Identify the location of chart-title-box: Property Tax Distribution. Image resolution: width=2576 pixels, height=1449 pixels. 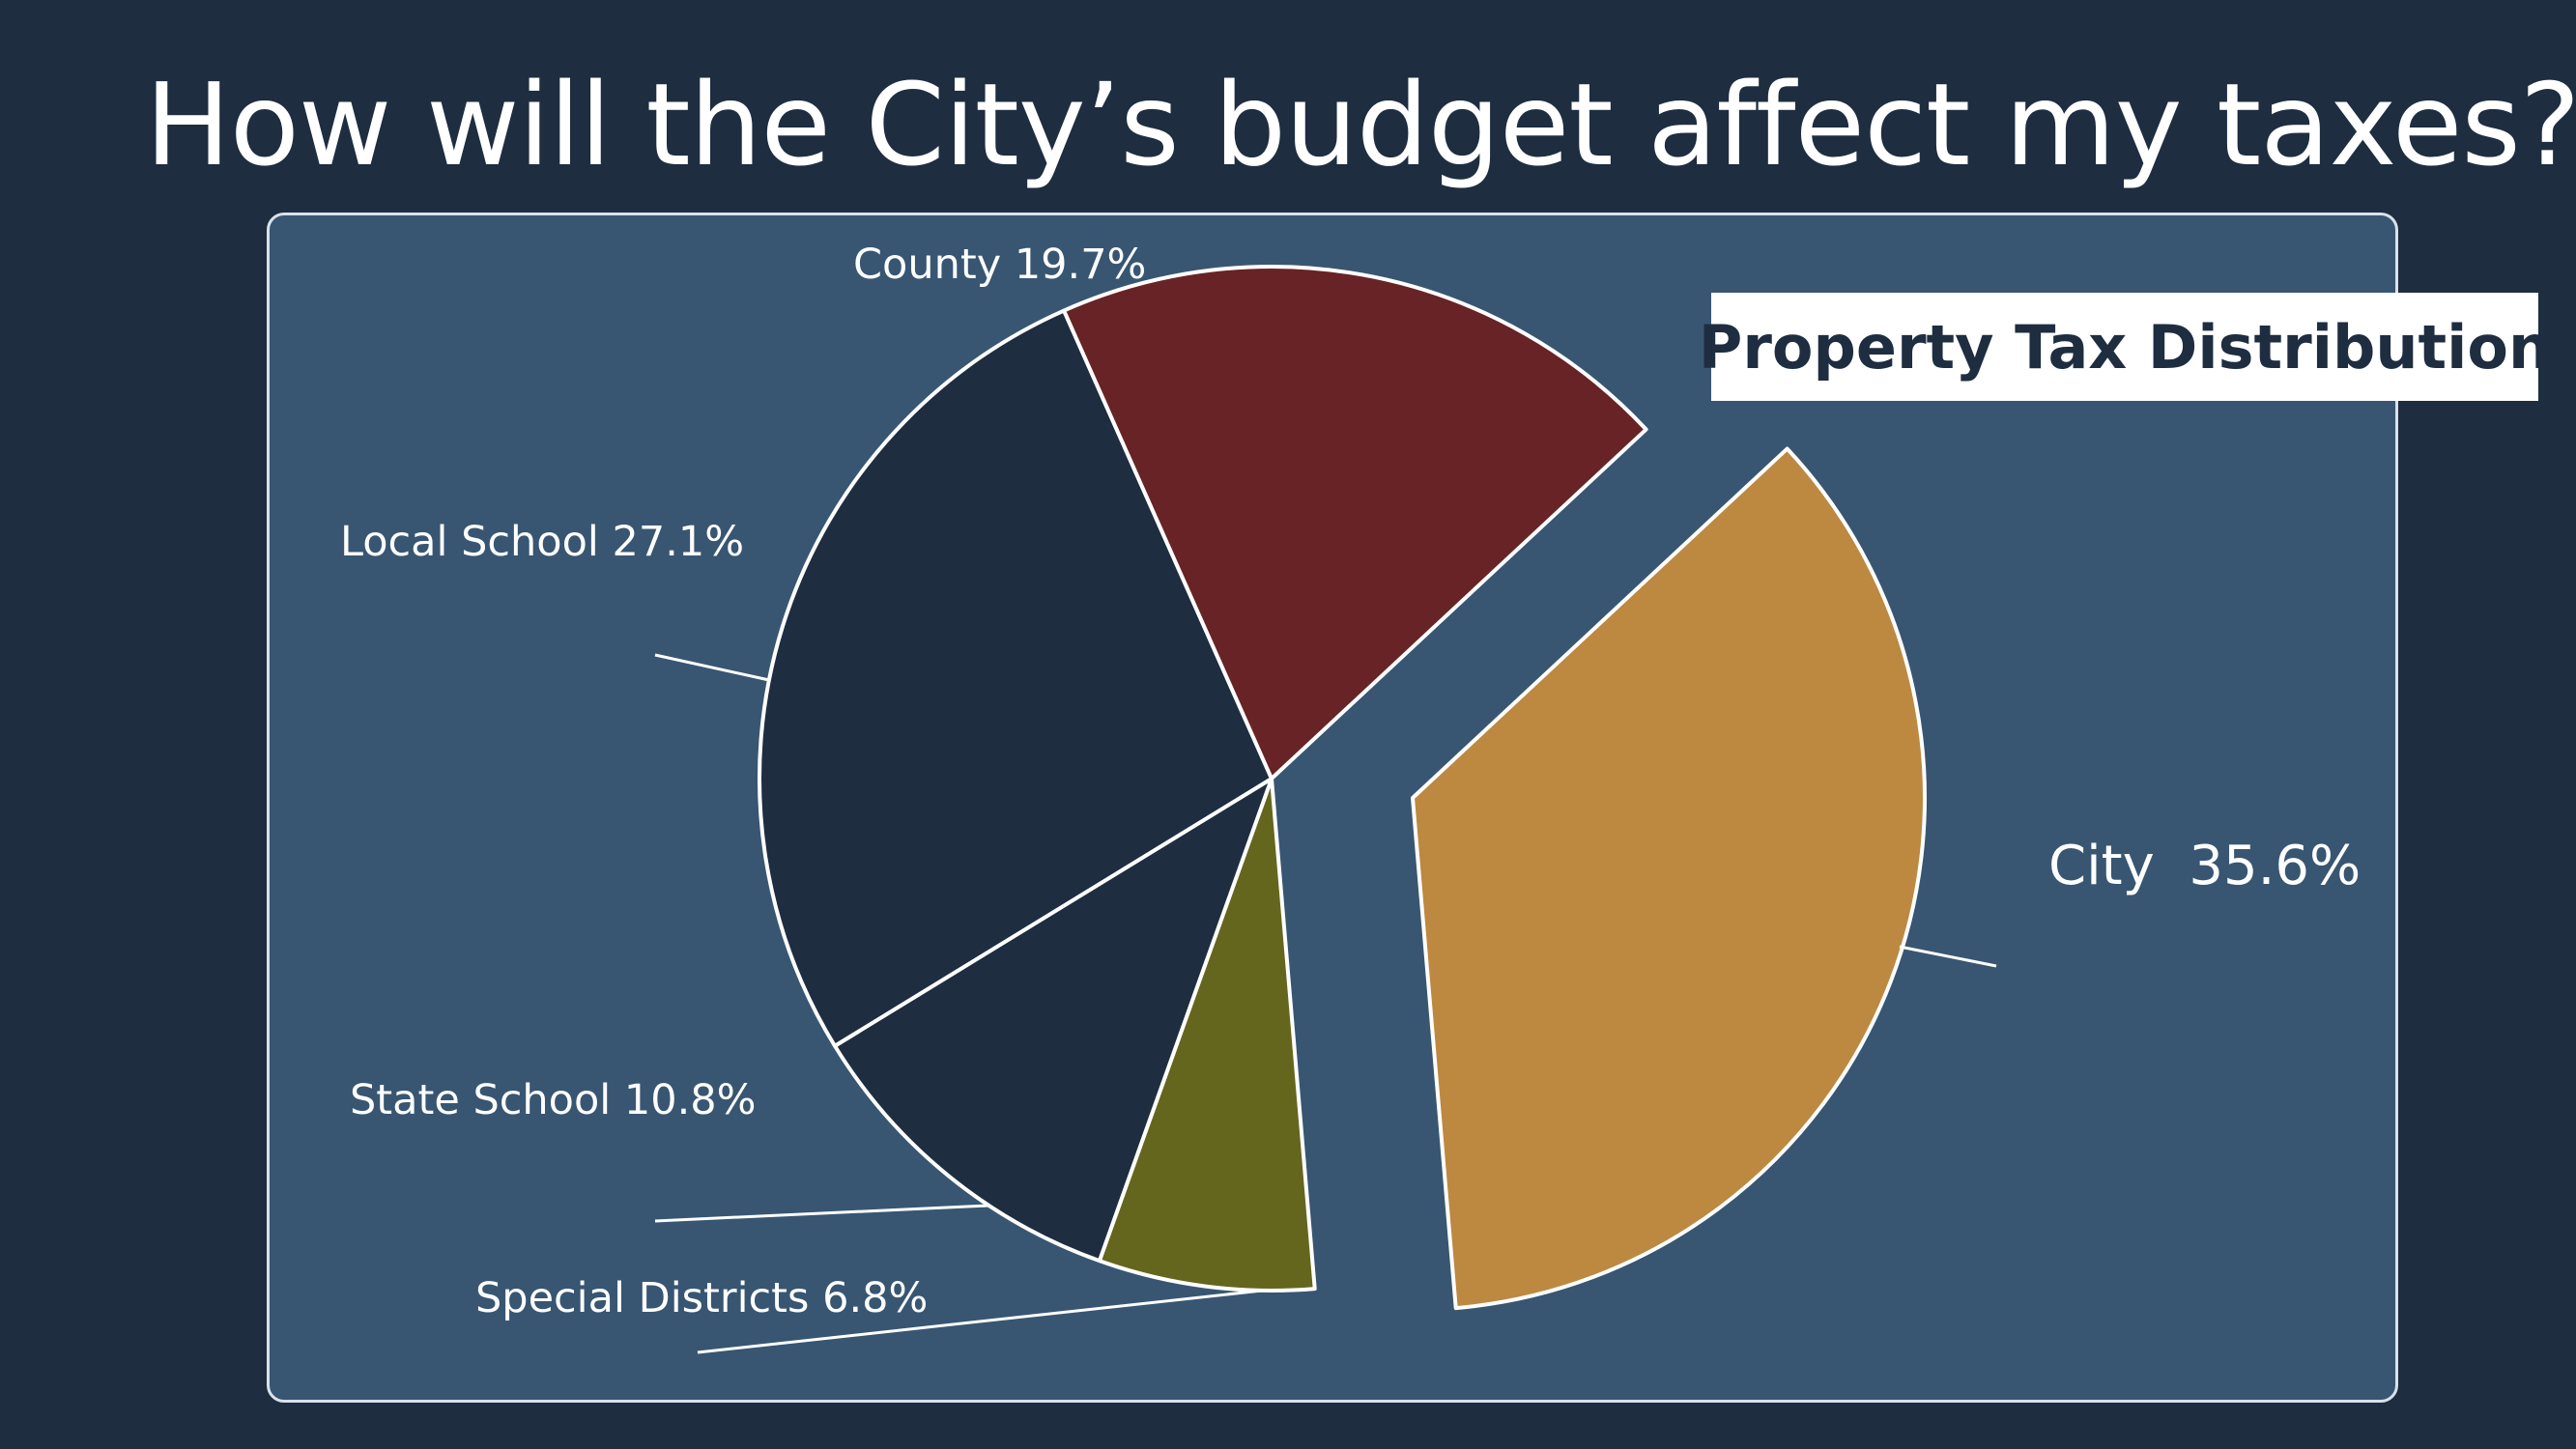
(2125, 347).